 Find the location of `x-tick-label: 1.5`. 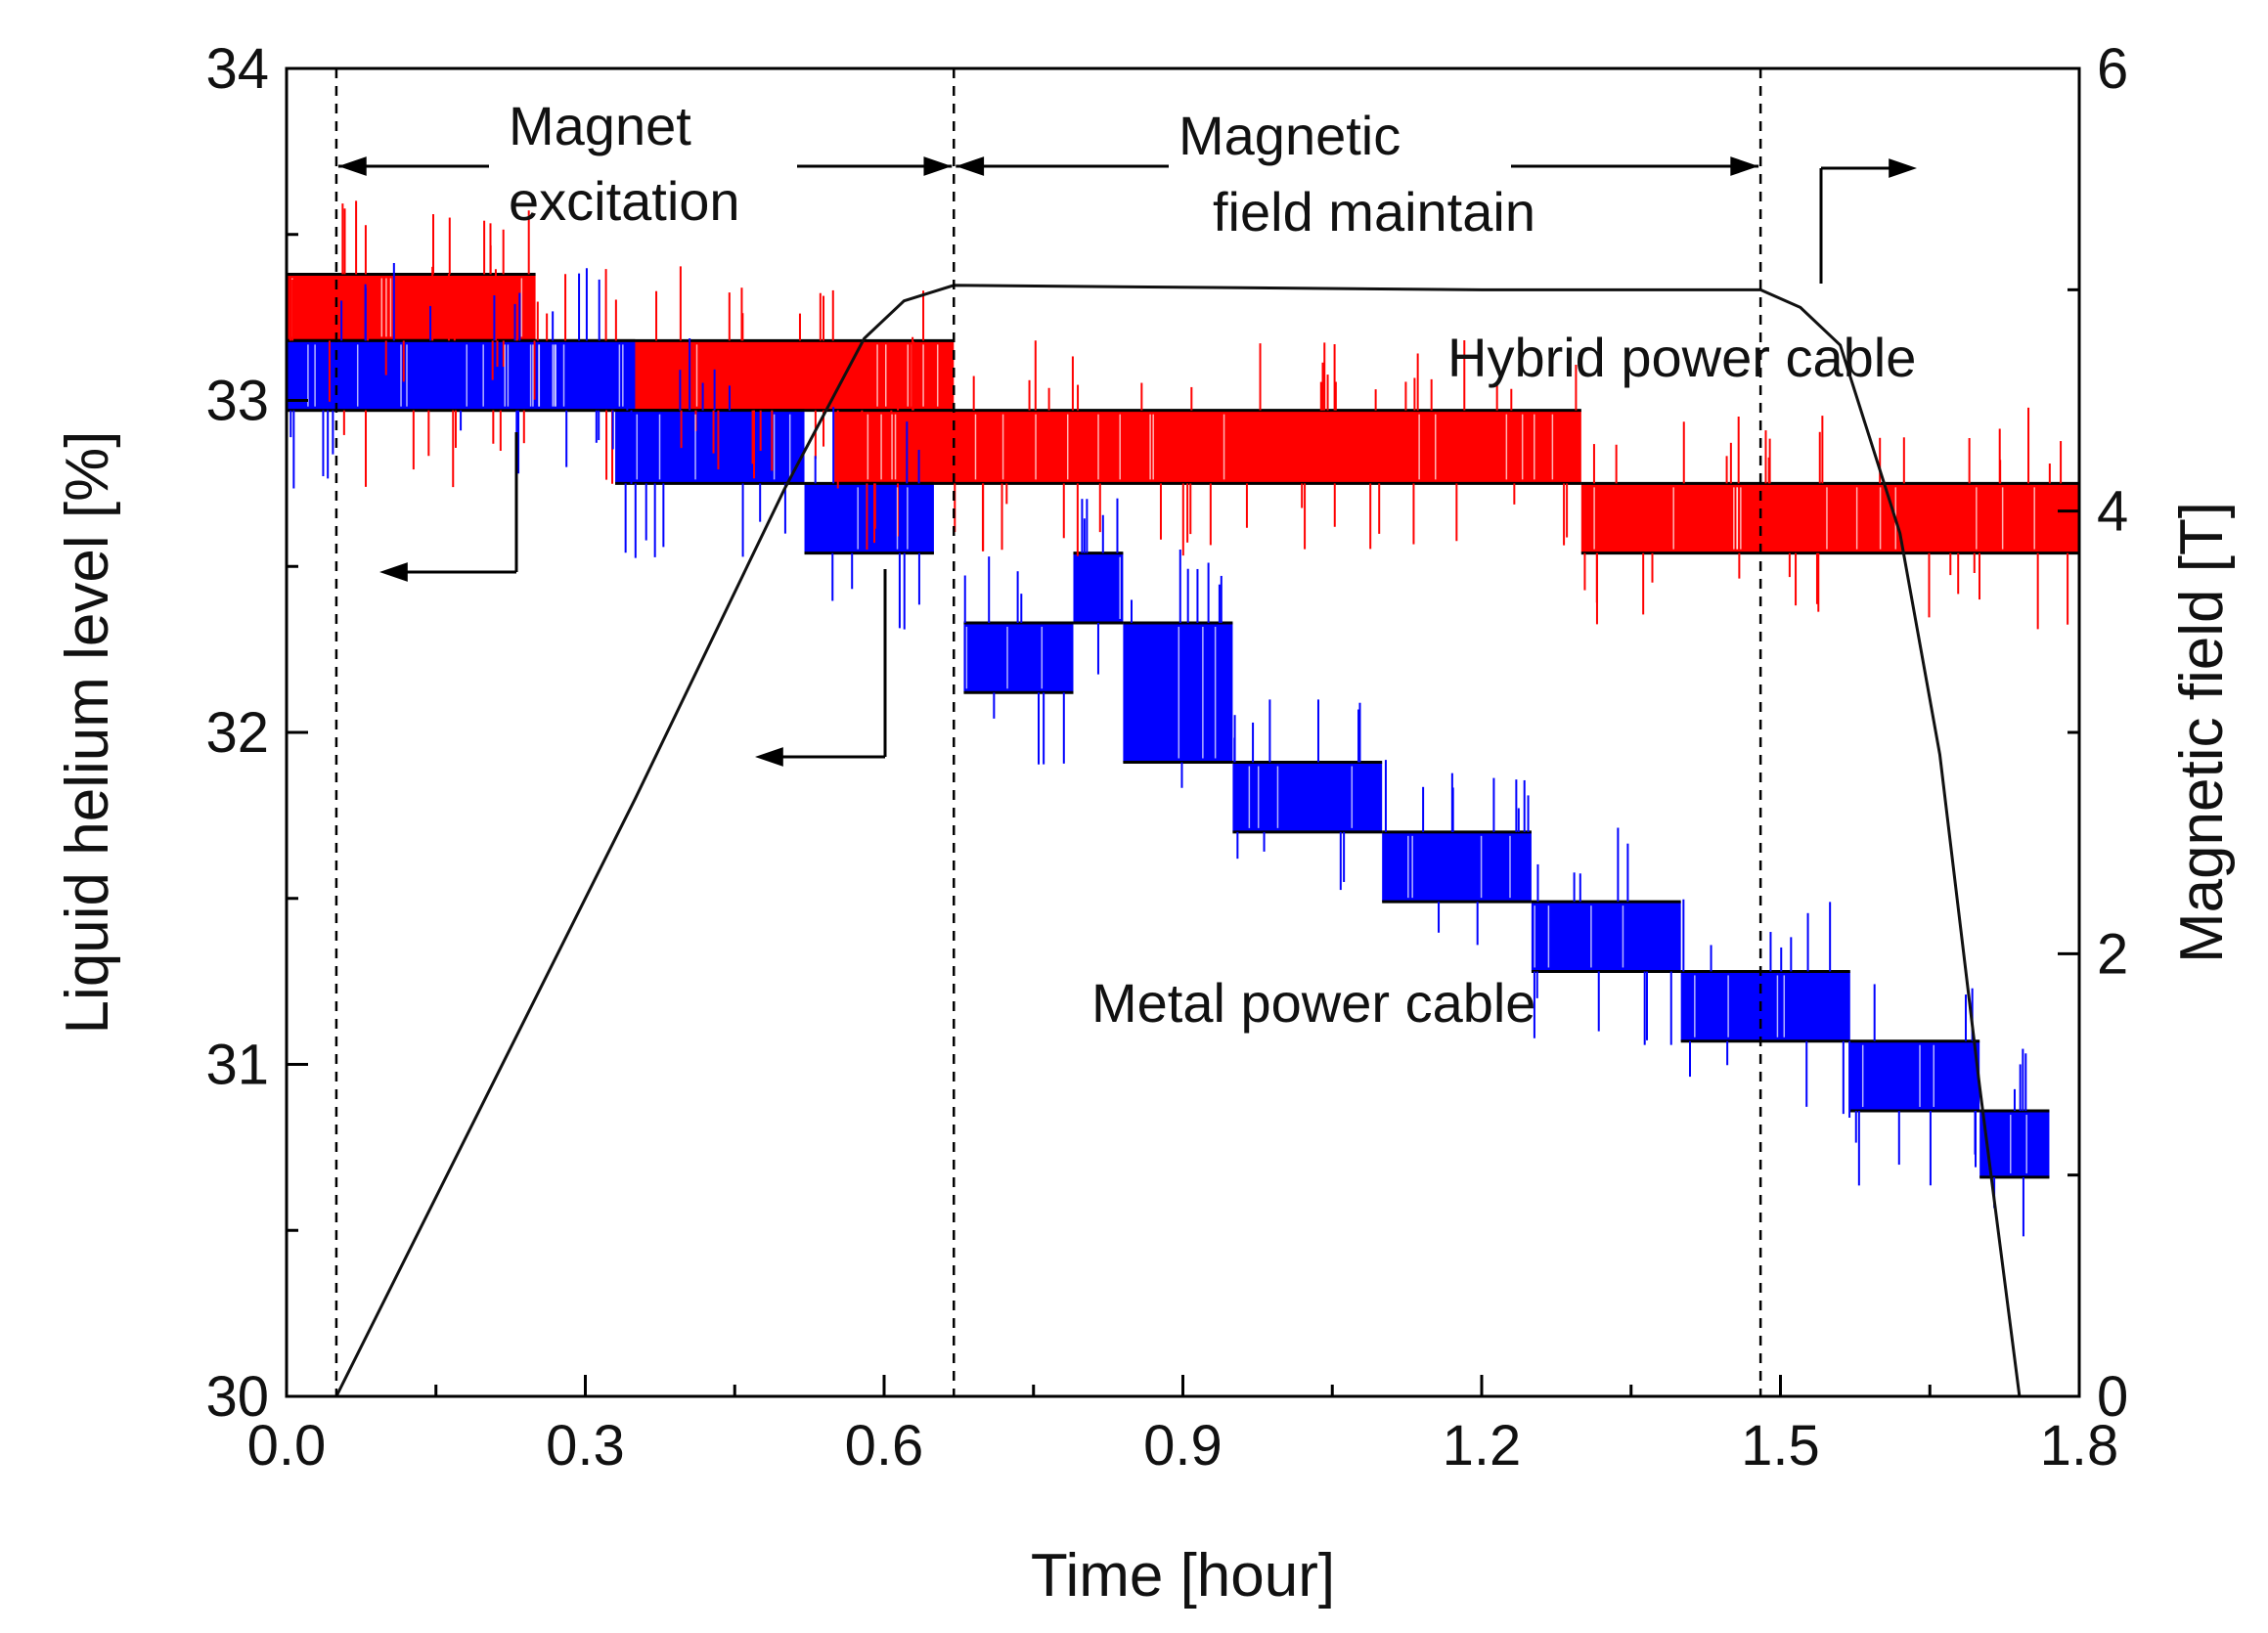

x-tick-label: 1.5 is located at coordinates (1781, 1446).